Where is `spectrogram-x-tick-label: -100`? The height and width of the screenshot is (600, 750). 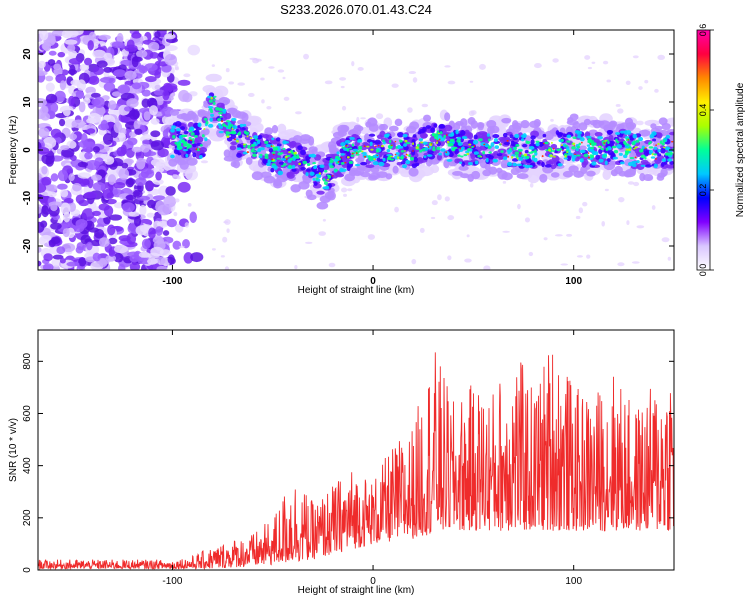 spectrogram-x-tick-label: -100 is located at coordinates (172, 281).